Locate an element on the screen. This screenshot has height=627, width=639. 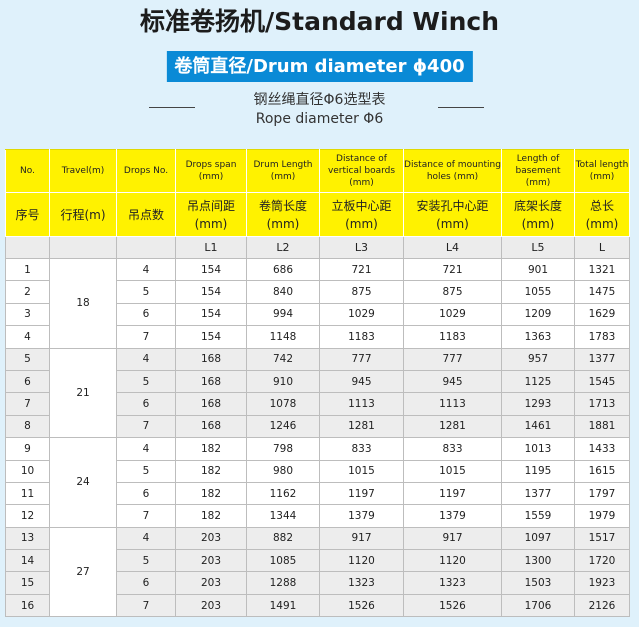
value-cell: 1629 is located at coordinates (602, 314).